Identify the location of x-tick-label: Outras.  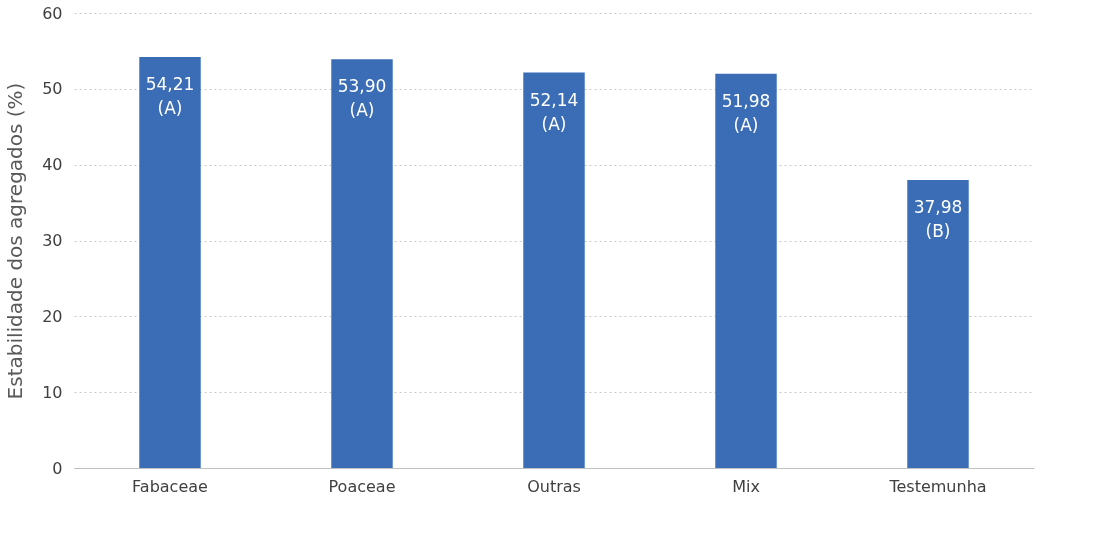
(554, 486).